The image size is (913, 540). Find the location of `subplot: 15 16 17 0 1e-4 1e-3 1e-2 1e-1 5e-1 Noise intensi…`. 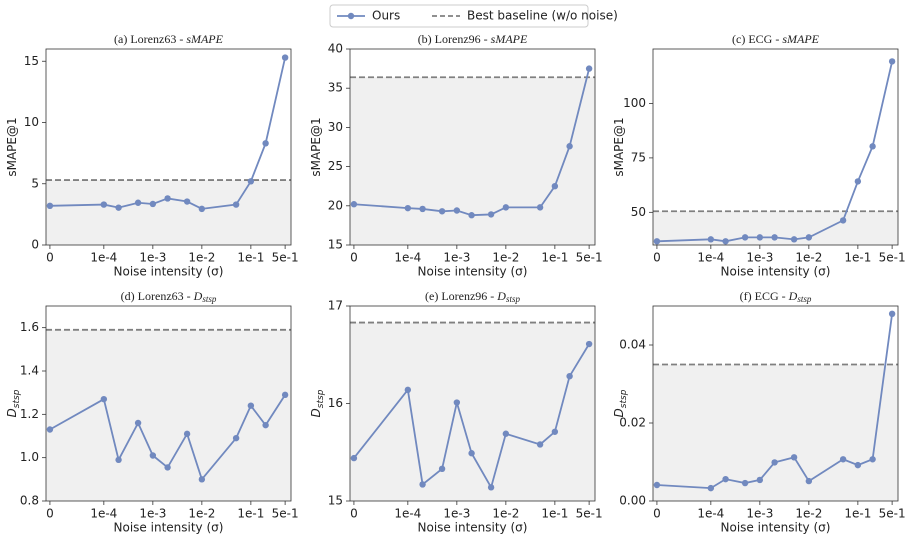

subplot: 15 16 17 0 1e-4 1e-3 1e-2 1e-1 5e-1 Noise intensi… is located at coordinates (456, 412).